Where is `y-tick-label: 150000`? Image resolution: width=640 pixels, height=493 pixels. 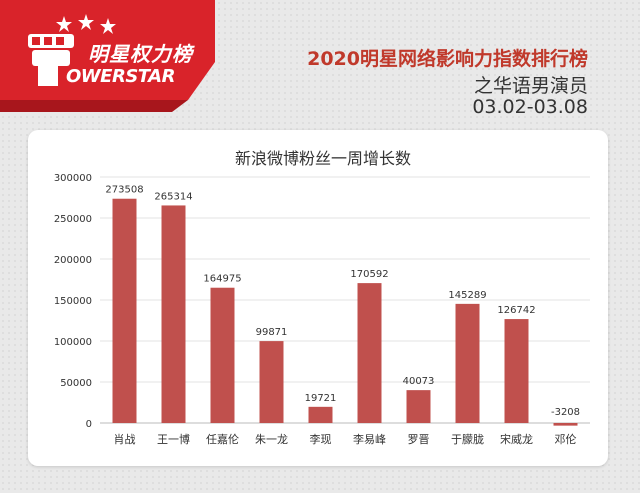
y-tick-label: 150000 is located at coordinates (73, 301).